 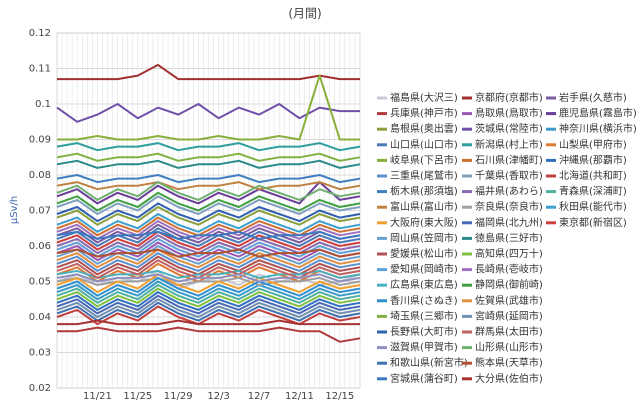 What do you see at coordinates (509, 284) in the screenshot?
I see `legend-label: 静岡県(御前崎)` at bounding box center [509, 284].